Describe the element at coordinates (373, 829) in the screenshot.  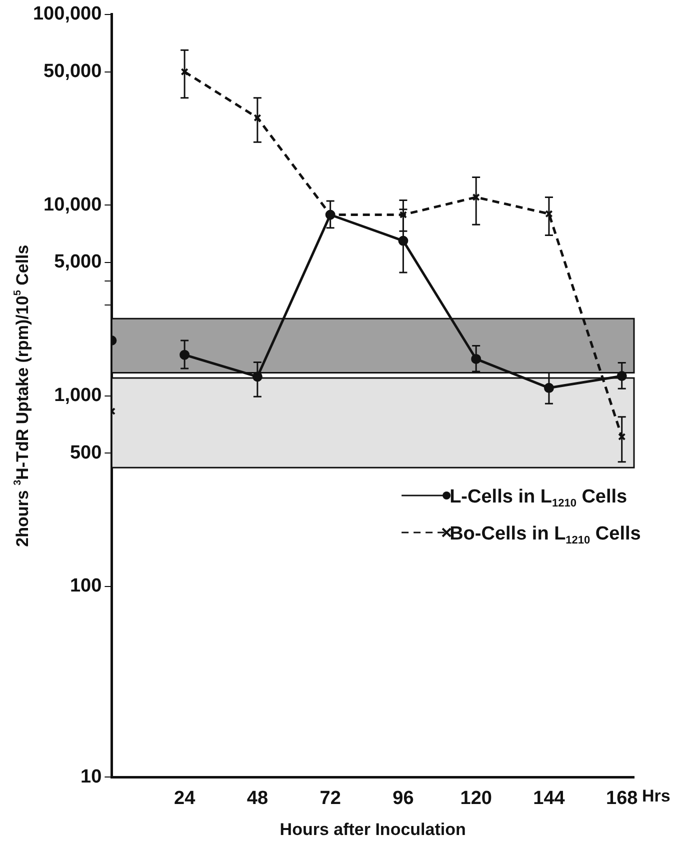
I see `x-axis-title: Hours after Inoculation` at that location.